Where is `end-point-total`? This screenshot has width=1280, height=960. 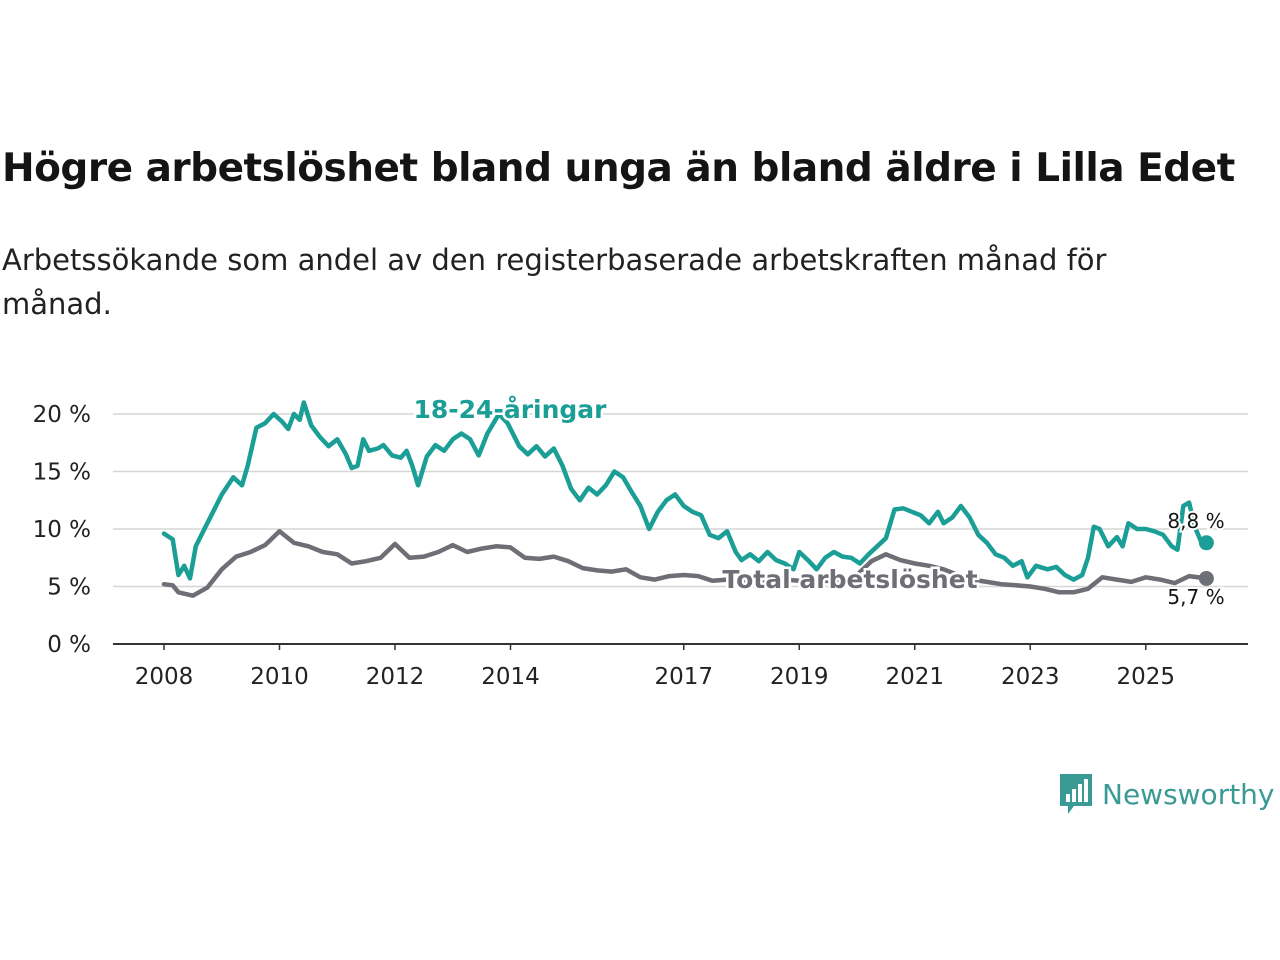
end-point-total is located at coordinates (1206, 578).